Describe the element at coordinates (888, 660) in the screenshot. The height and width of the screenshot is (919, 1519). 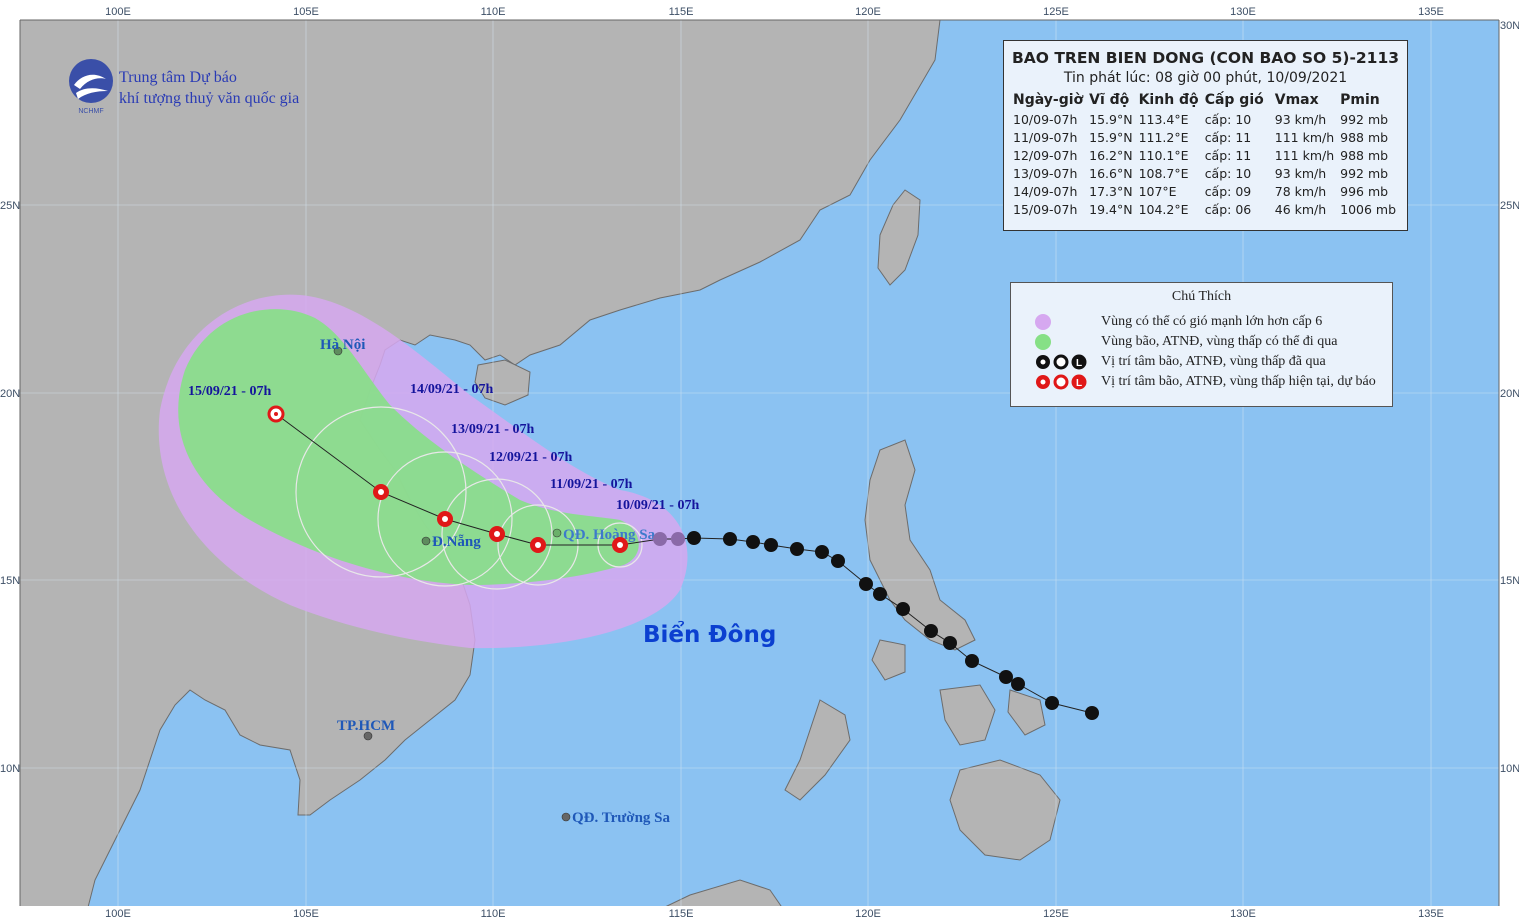
I see `land-mindoro` at that location.